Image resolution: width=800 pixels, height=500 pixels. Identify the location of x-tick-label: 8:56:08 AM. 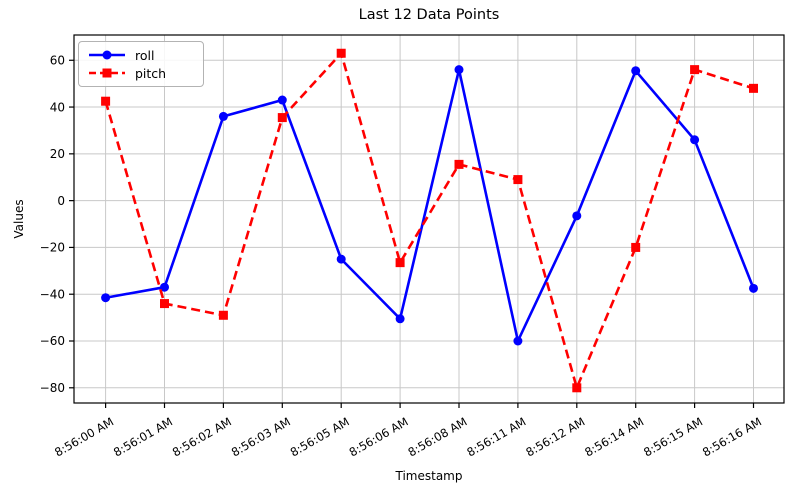
(438, 436).